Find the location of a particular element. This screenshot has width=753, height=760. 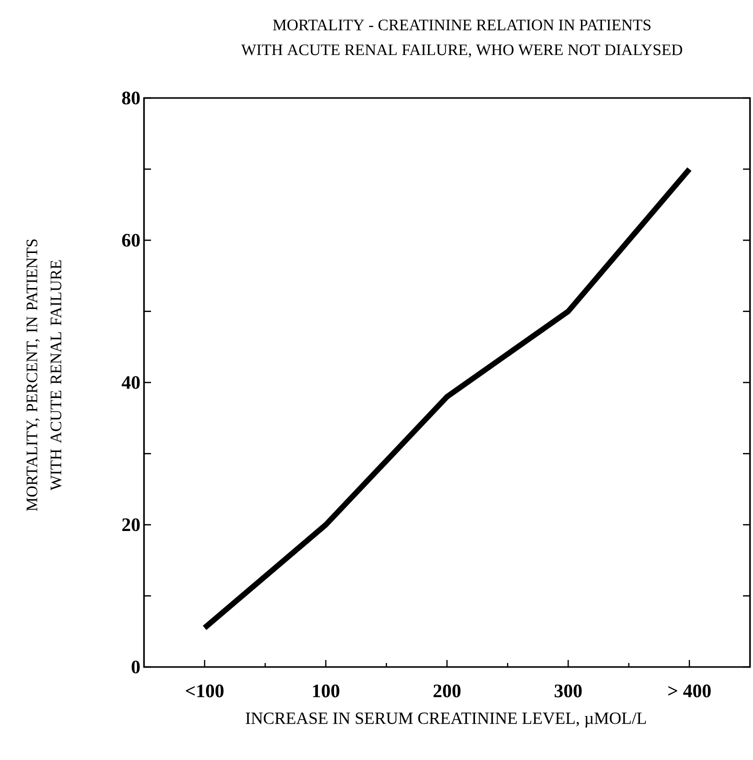

y-tick-label: 40 is located at coordinates (131, 382).